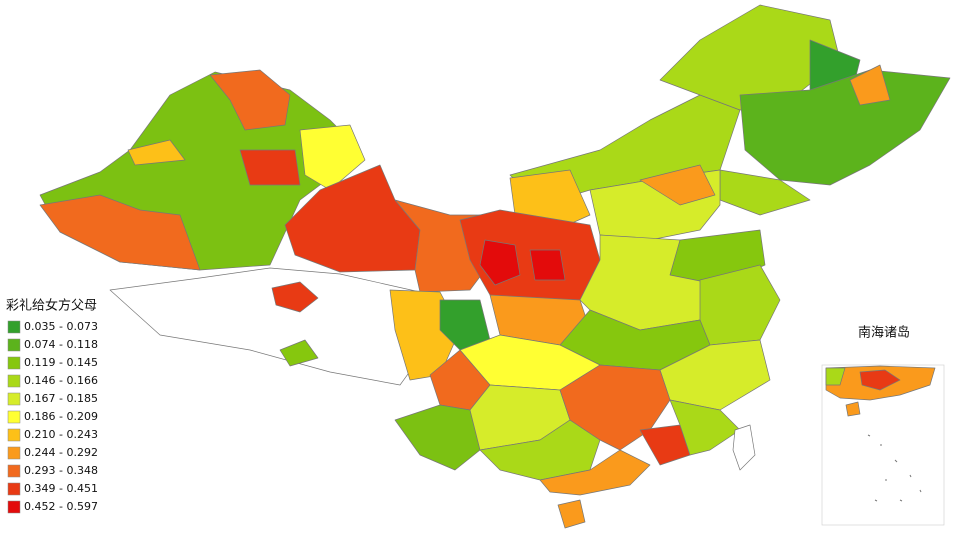 This screenshot has height=555, width=960. What do you see at coordinates (275, 326) in the screenshot?
I see `region-no-data` at bounding box center [275, 326].